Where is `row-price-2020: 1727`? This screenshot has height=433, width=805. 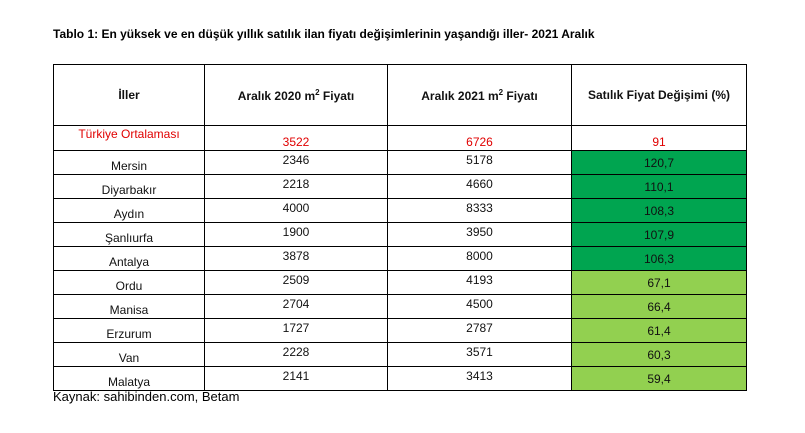
row-price-2020: 1727 is located at coordinates (296, 330).